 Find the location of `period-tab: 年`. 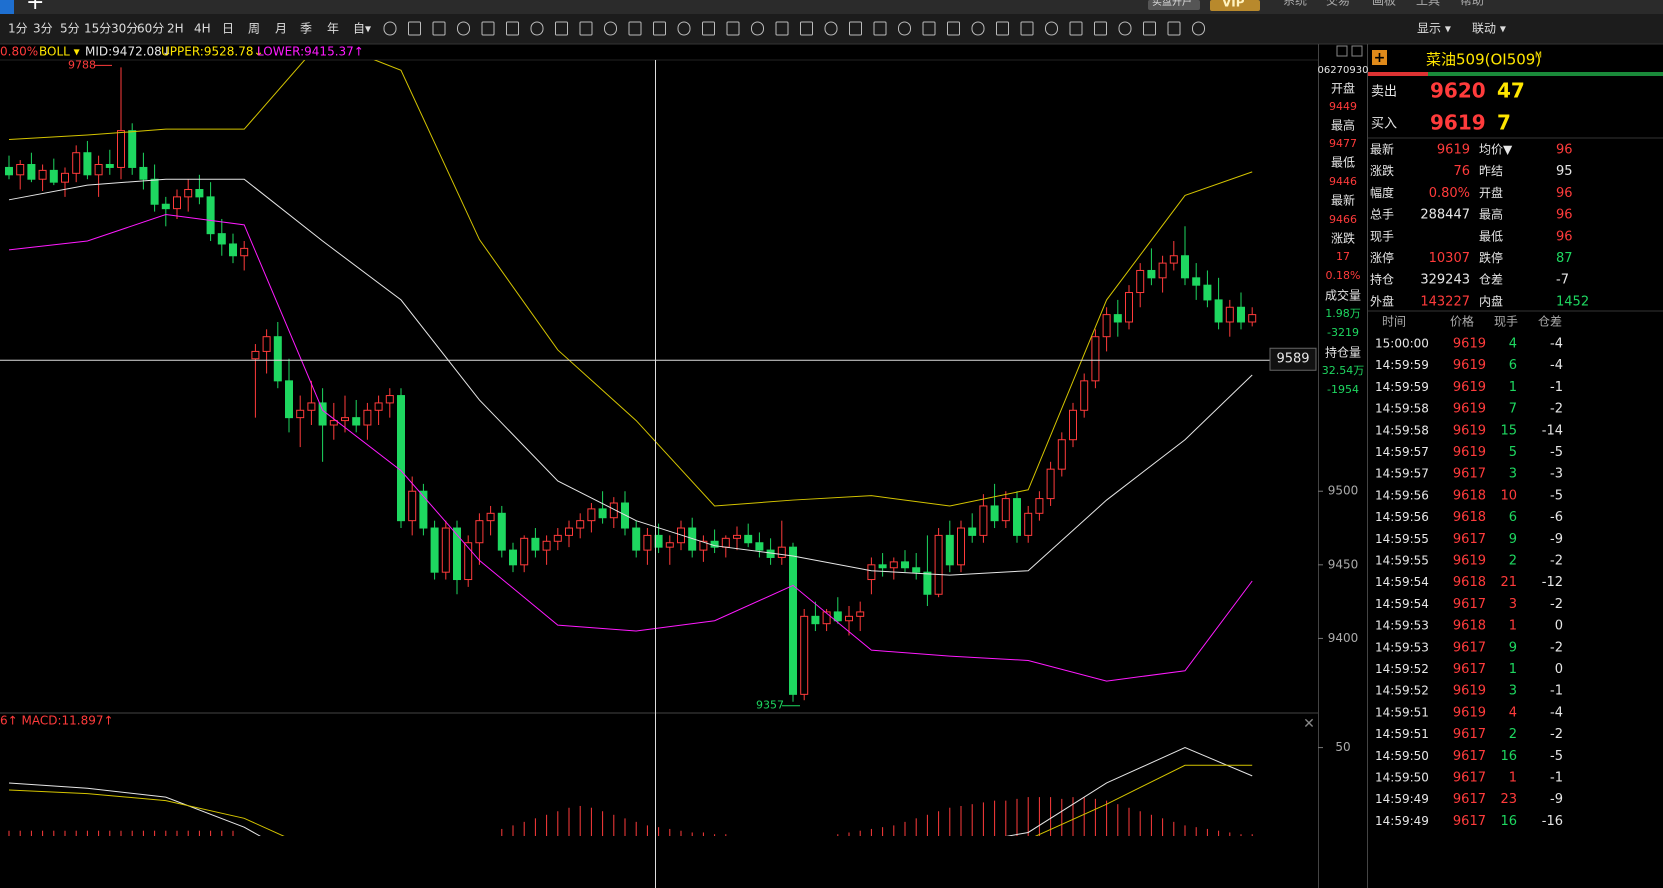

period-tab: 年 is located at coordinates (333, 29).